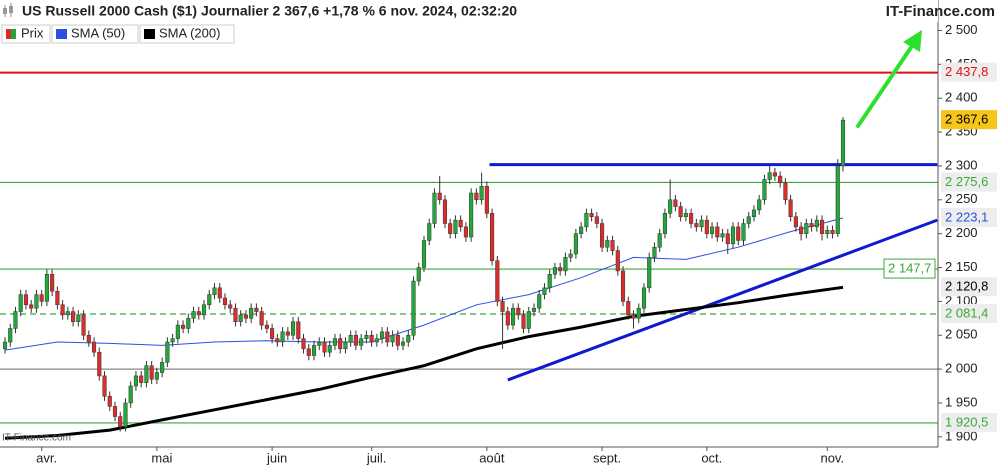 The image size is (1001, 469). What do you see at coordinates (961, 401) in the screenshot?
I see `y-tick-label: 1 950` at bounding box center [961, 401].